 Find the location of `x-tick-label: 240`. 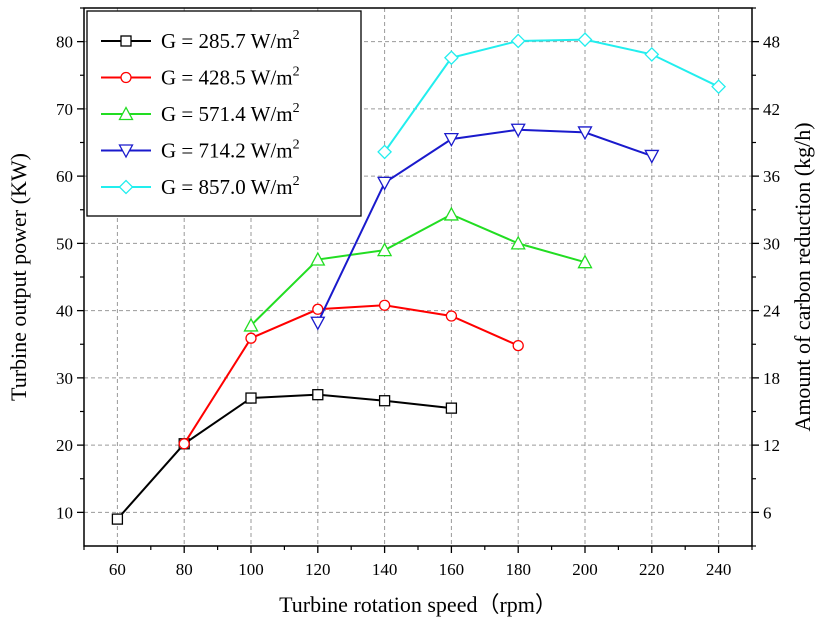

x-tick-label: 240 is located at coordinates (719, 569).